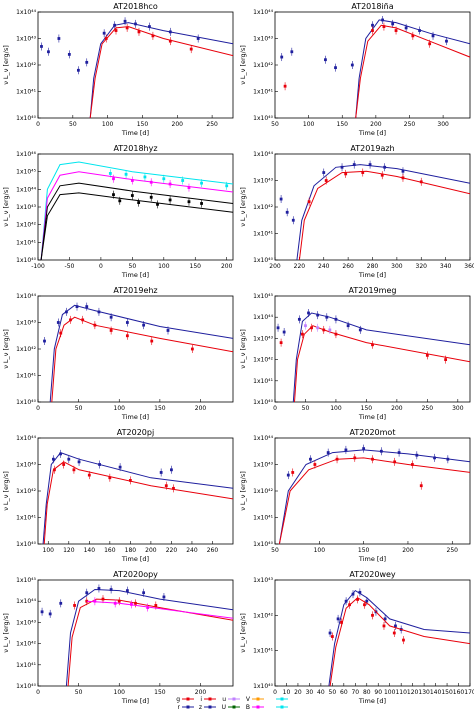 Image resolution: width=474 pixels, height=716 pixels. Describe the element at coordinates (178, 699) in the screenshot. I see `legend-label: g` at that location.